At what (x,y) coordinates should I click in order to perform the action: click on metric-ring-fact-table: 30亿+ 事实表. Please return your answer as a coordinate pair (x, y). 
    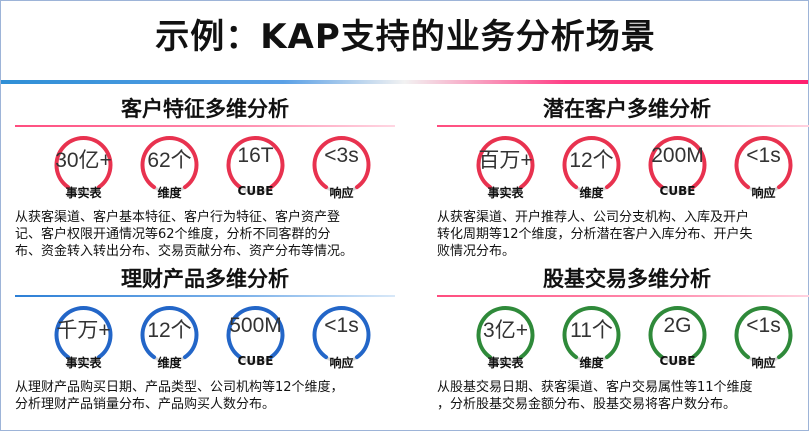
    Looking at the image, I should click on (83, 167).